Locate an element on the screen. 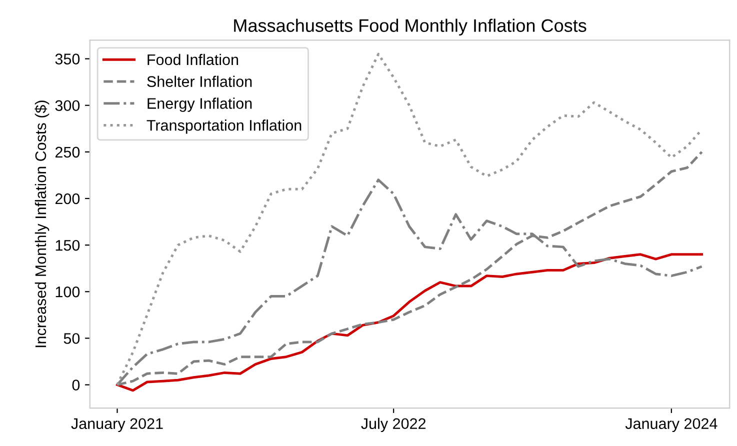  y-tick-label: 50 is located at coordinates (72, 338).